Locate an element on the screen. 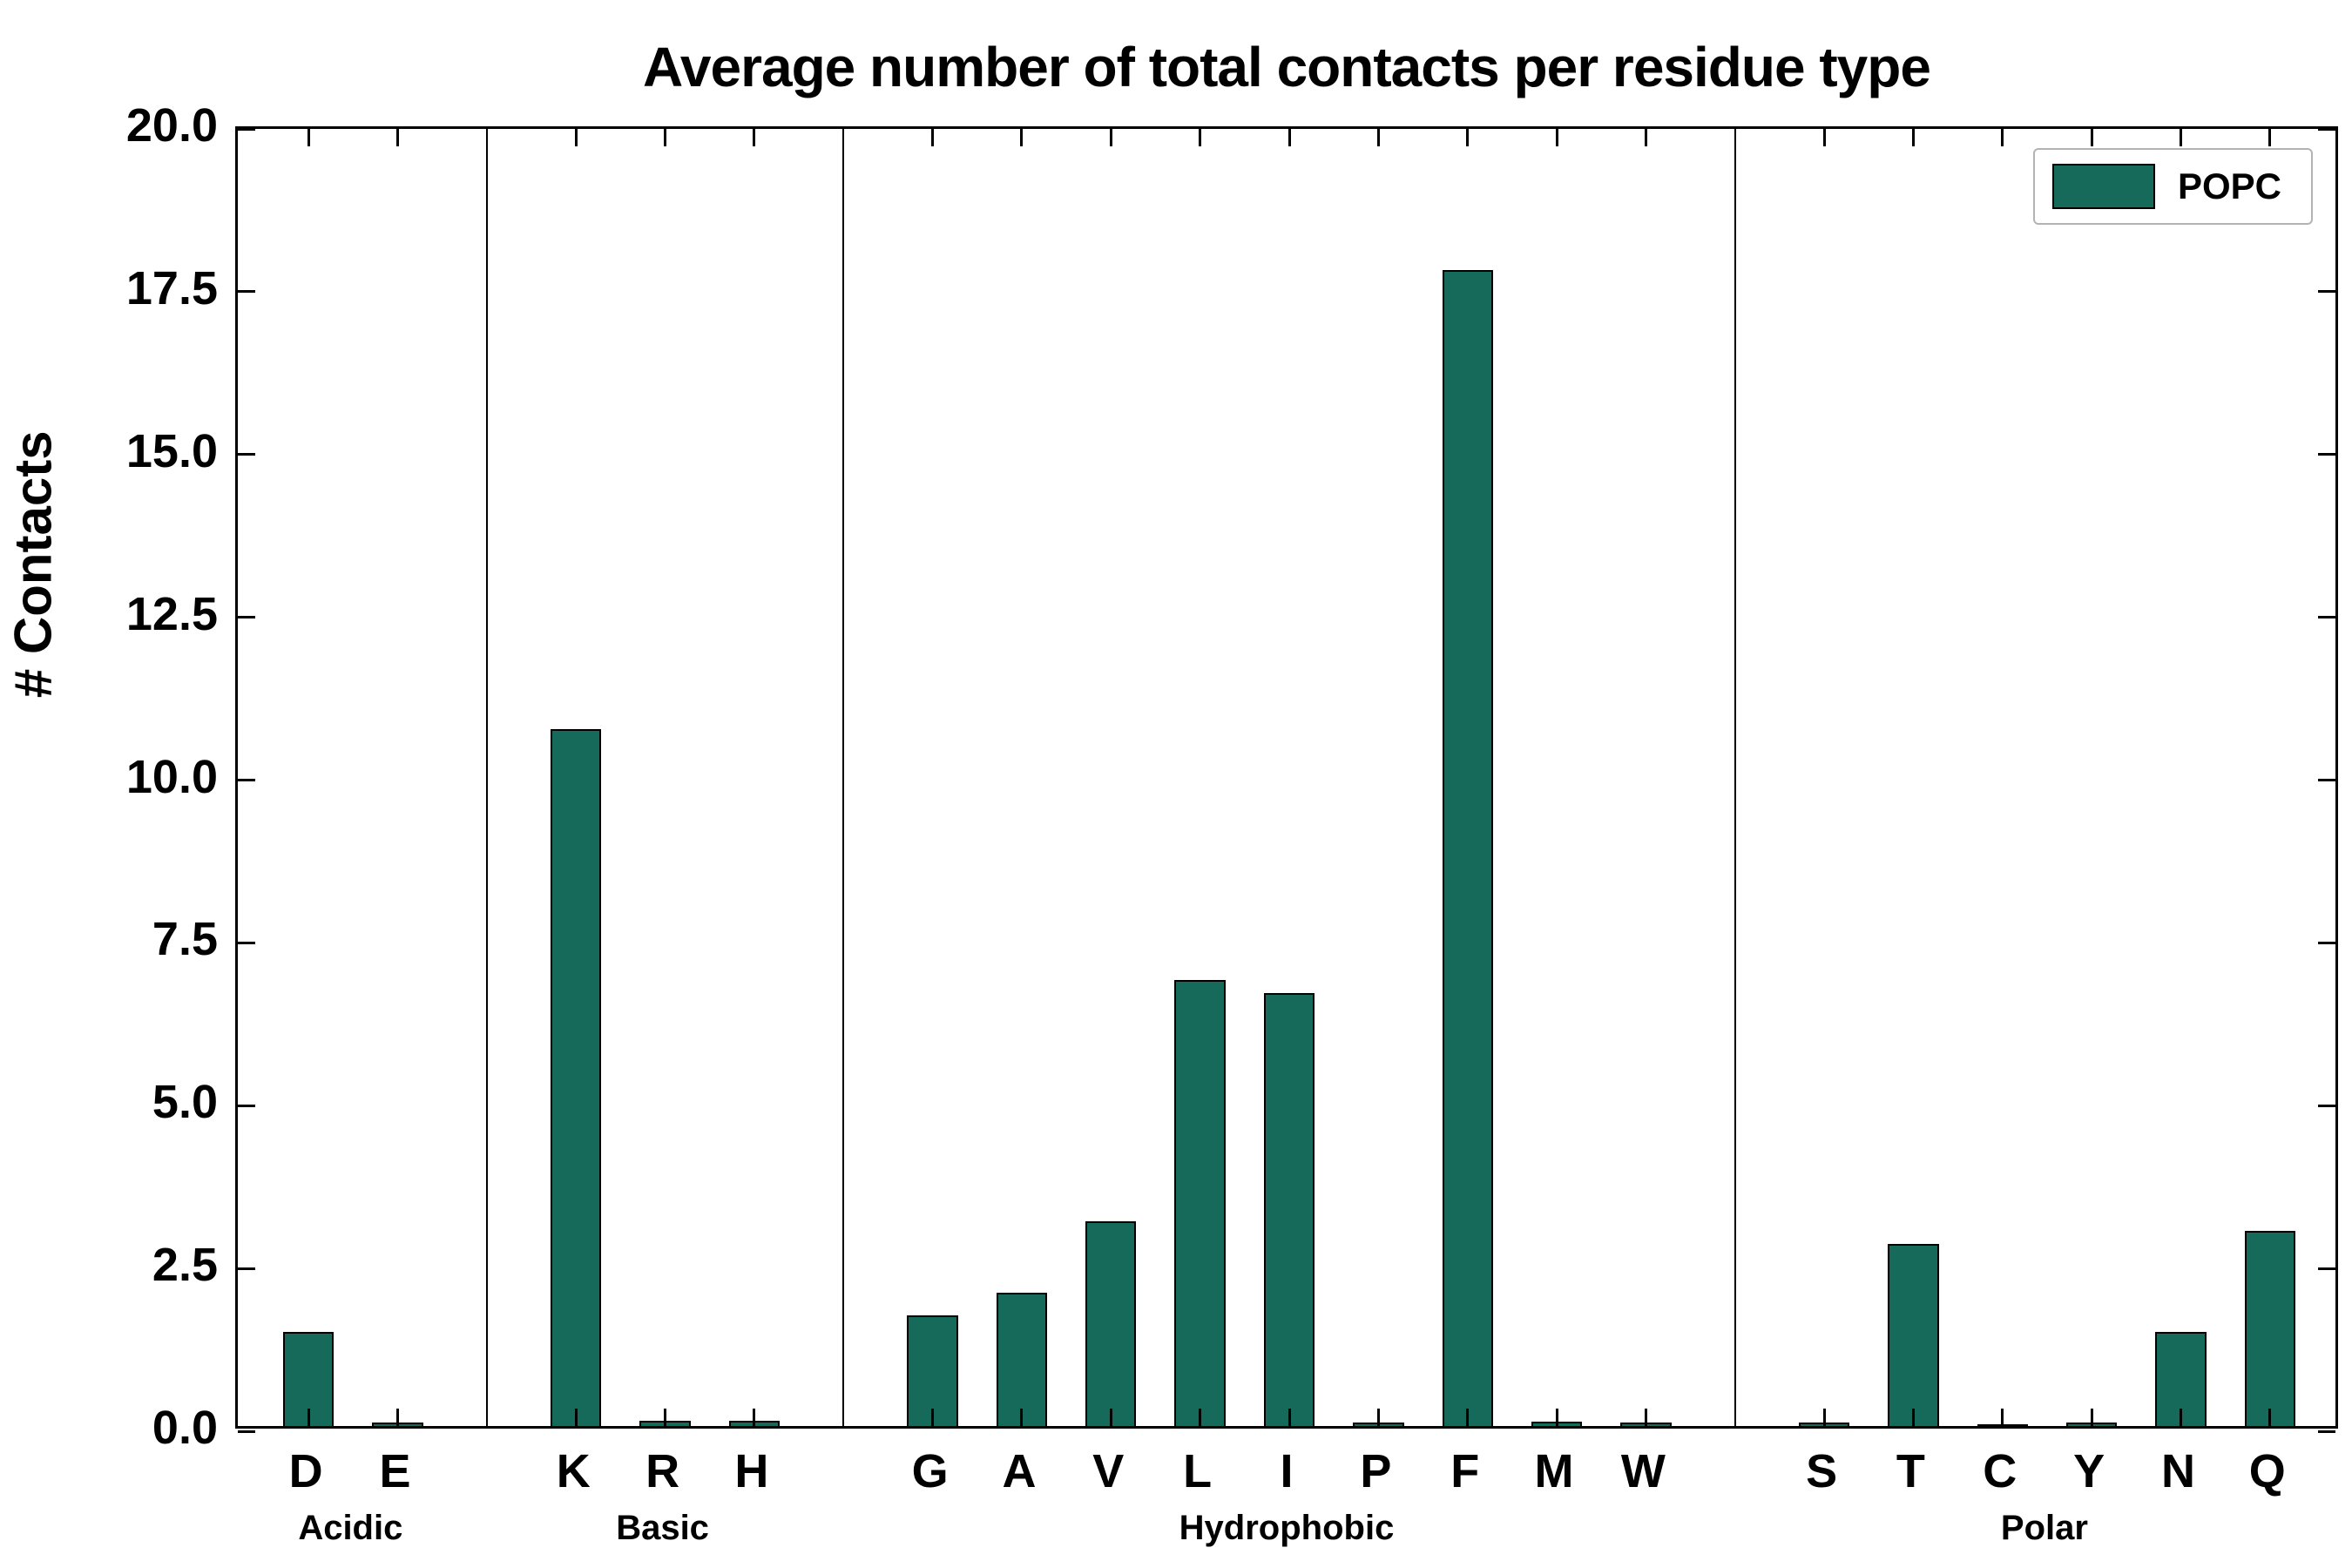 The height and width of the screenshot is (1568, 2352). x-tick-label-N: N is located at coordinates (2177, 1471).